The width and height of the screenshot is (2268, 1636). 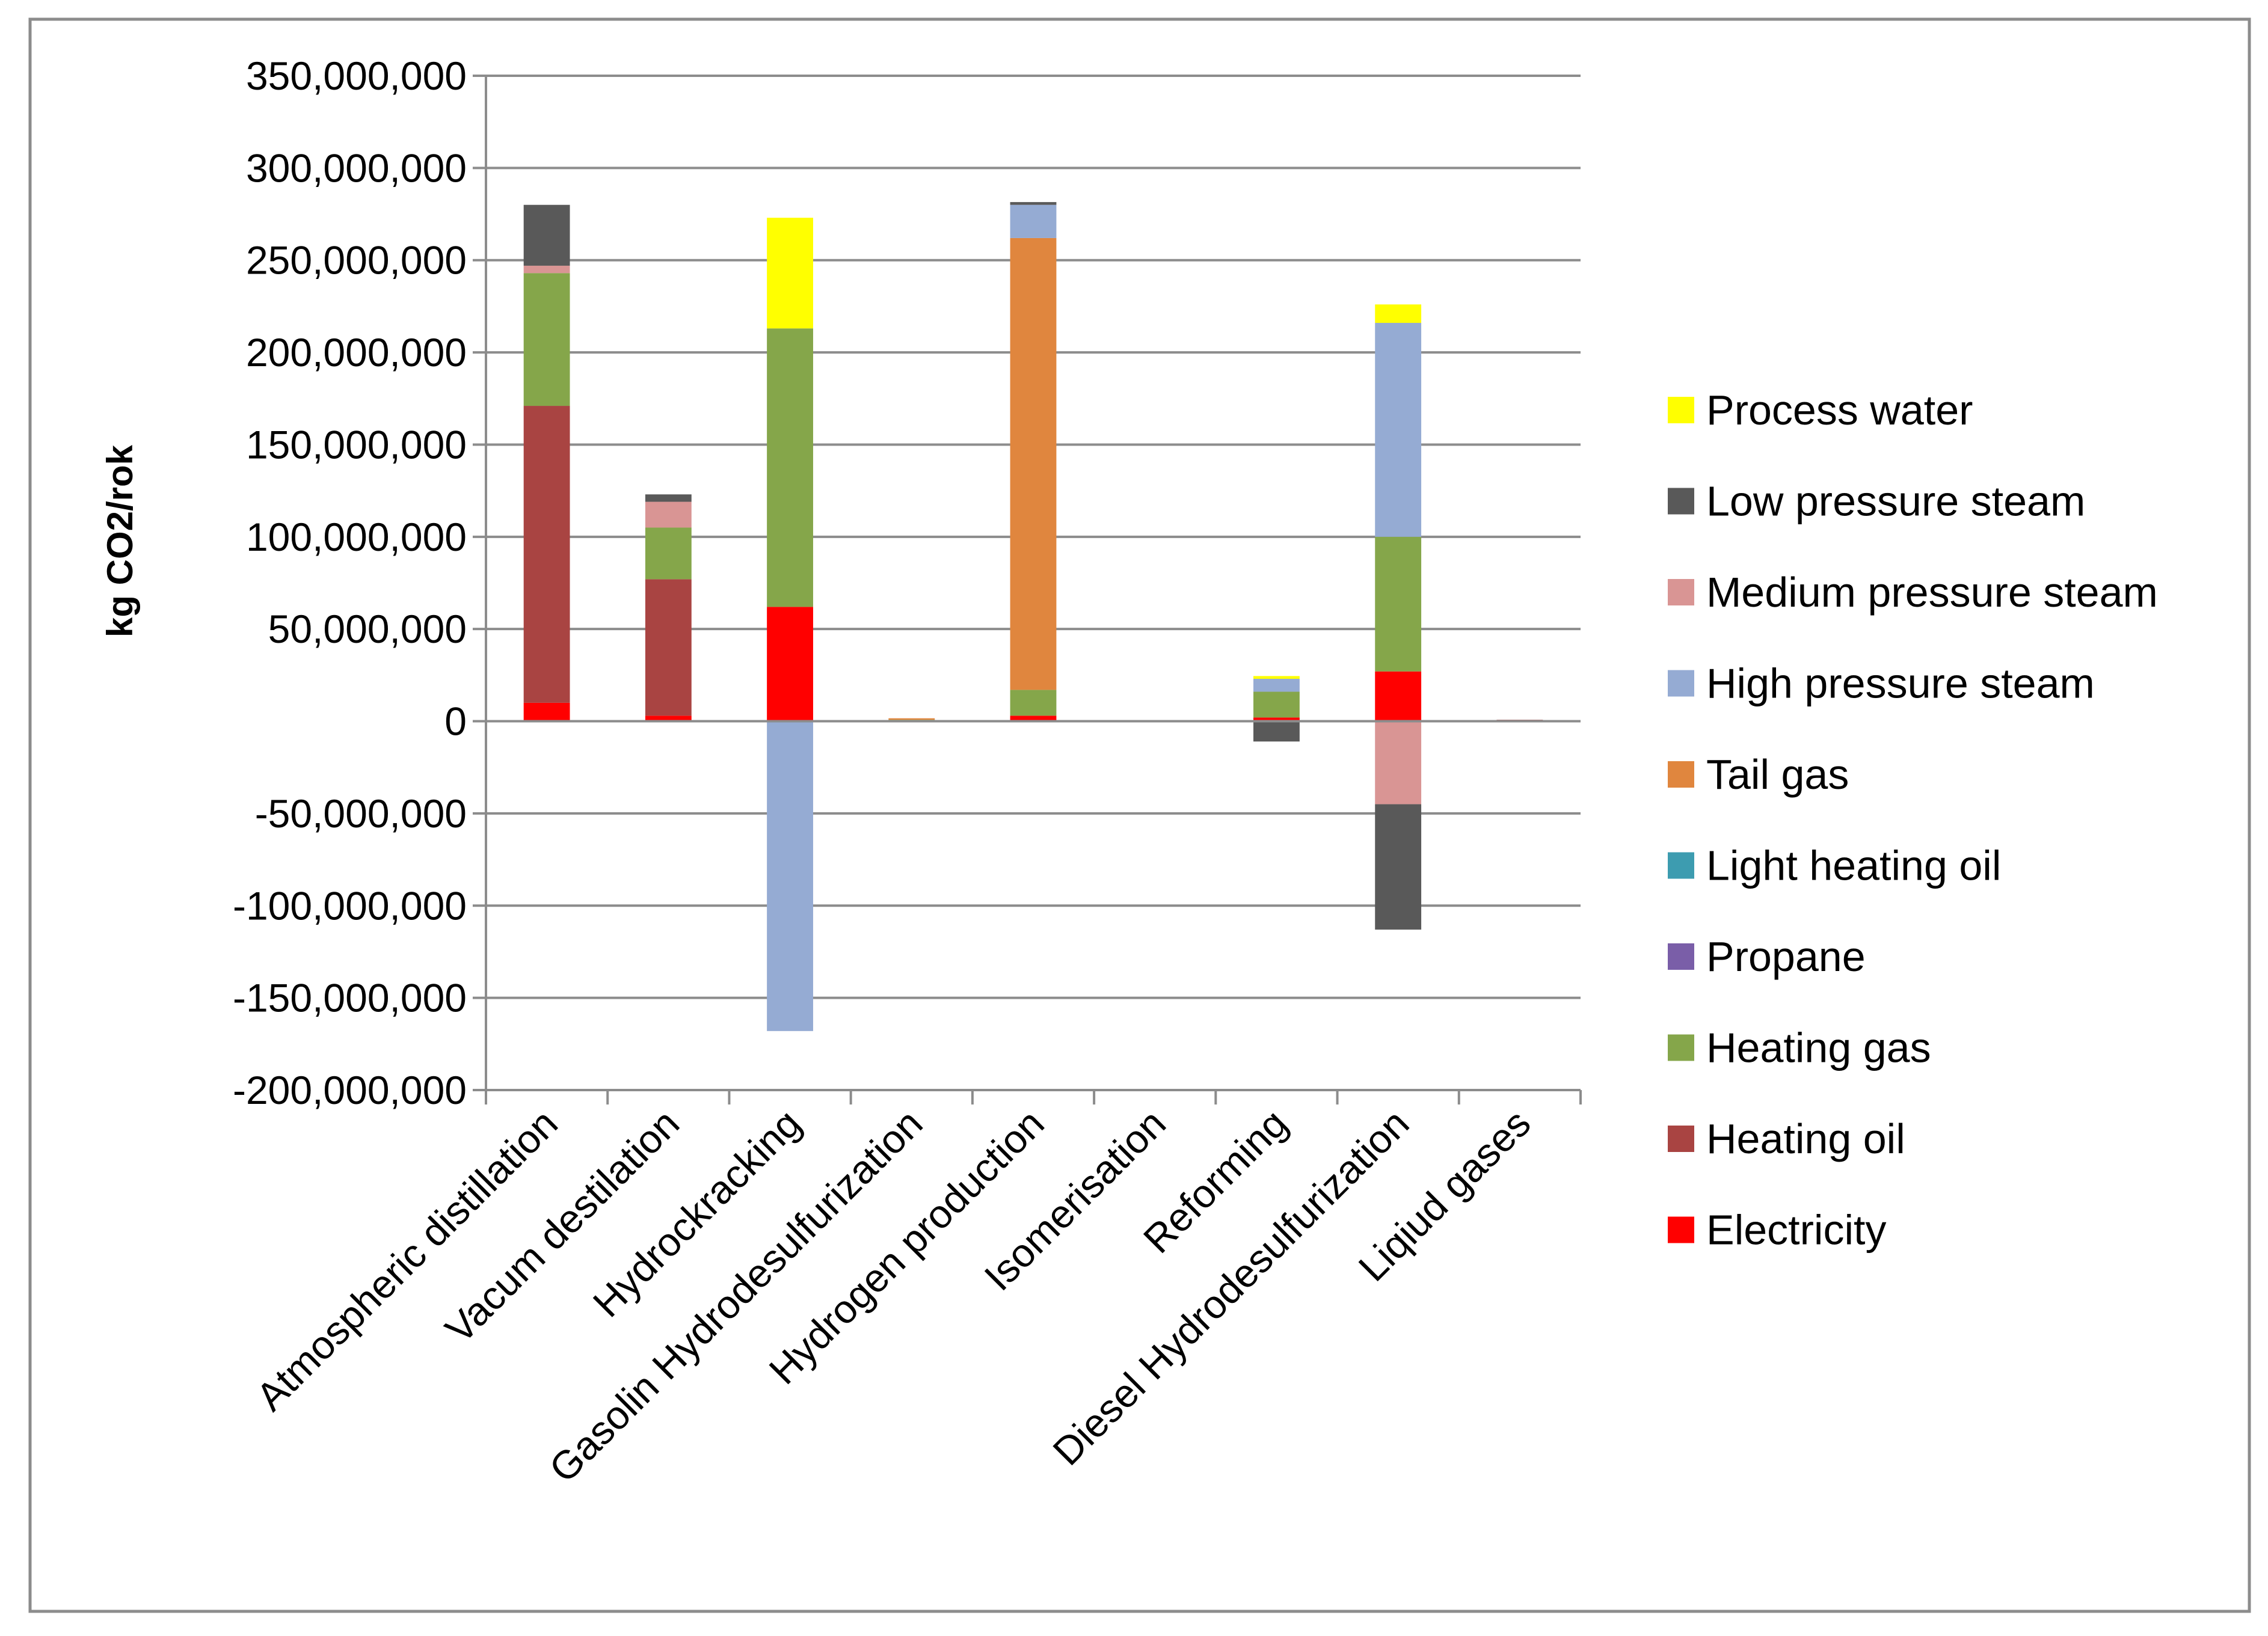 I want to click on legend-label: Propane, so click(x=1786, y=956).